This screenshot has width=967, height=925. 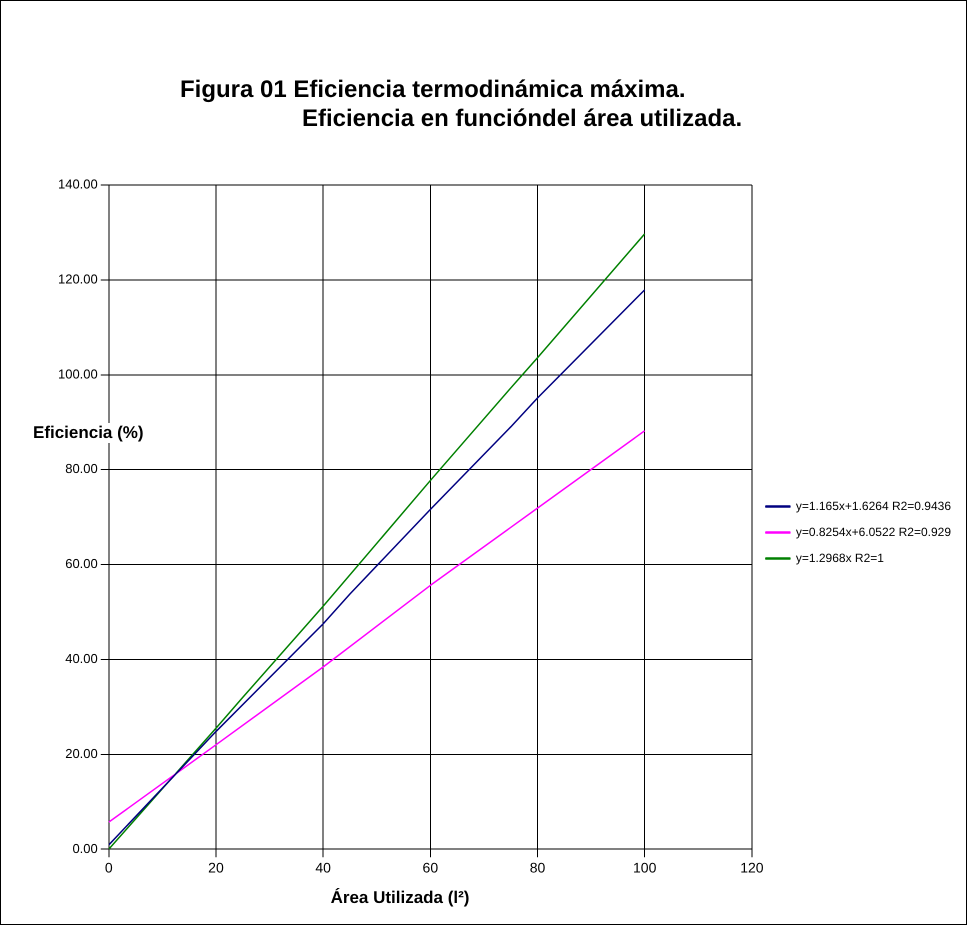 What do you see at coordinates (874, 531) in the screenshot?
I see `legend-label: y=0.8254x+6.0522 R2=0.929` at bounding box center [874, 531].